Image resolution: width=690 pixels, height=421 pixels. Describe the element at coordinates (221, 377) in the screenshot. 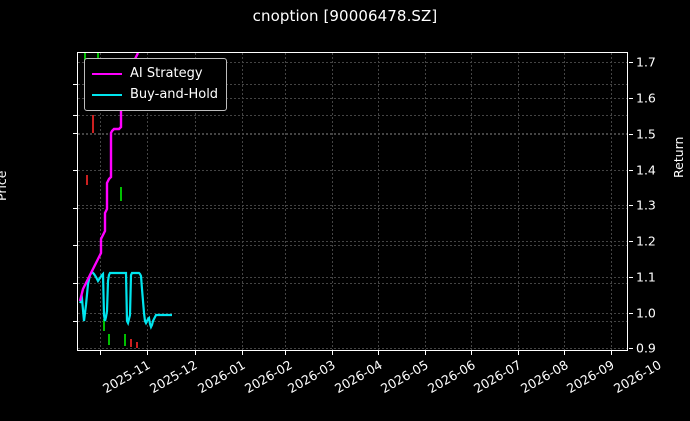

I see `x-tick-label: 2026-01` at that location.